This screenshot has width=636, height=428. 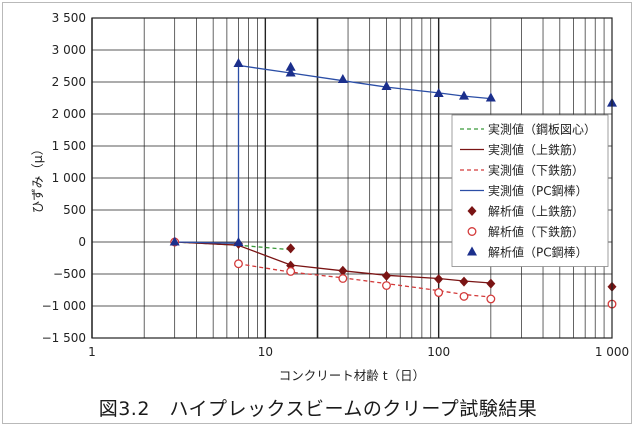 What do you see at coordinates (536, 231) in the screenshot?
I see `legend-entry-label: 解析値（下鉄筋）` at bounding box center [536, 231].